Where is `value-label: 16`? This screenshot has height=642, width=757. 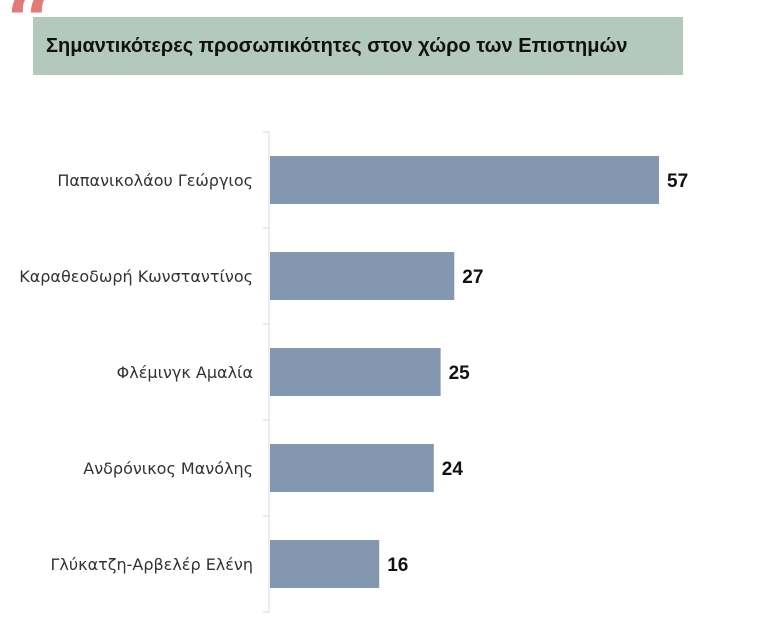 value-label: 16 is located at coordinates (397, 565).